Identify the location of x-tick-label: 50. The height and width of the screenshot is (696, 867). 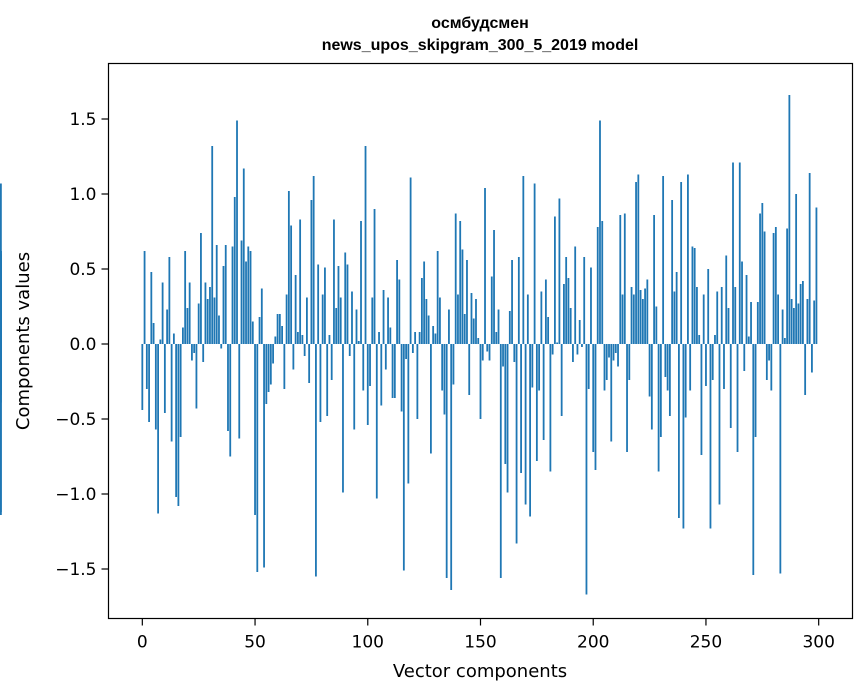
(255, 643).